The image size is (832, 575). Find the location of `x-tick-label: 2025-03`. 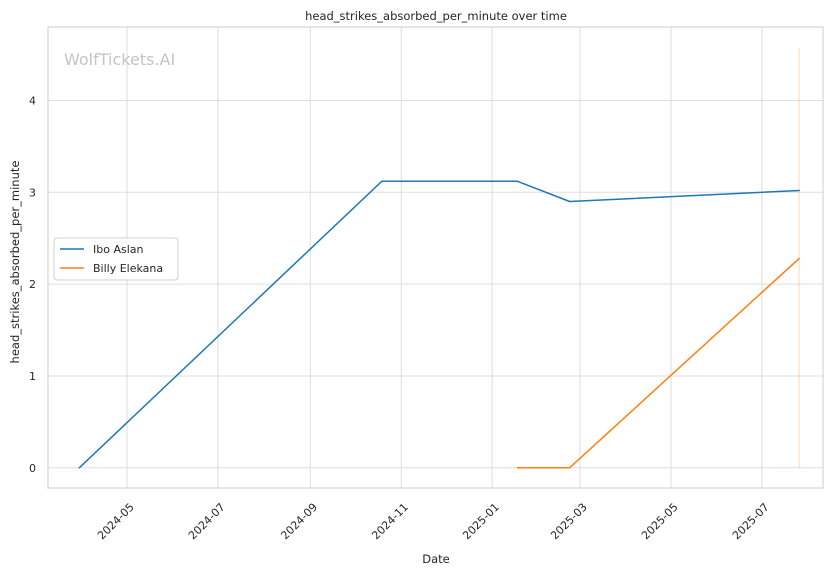

x-tick-label: 2025-03 is located at coordinates (569, 522).